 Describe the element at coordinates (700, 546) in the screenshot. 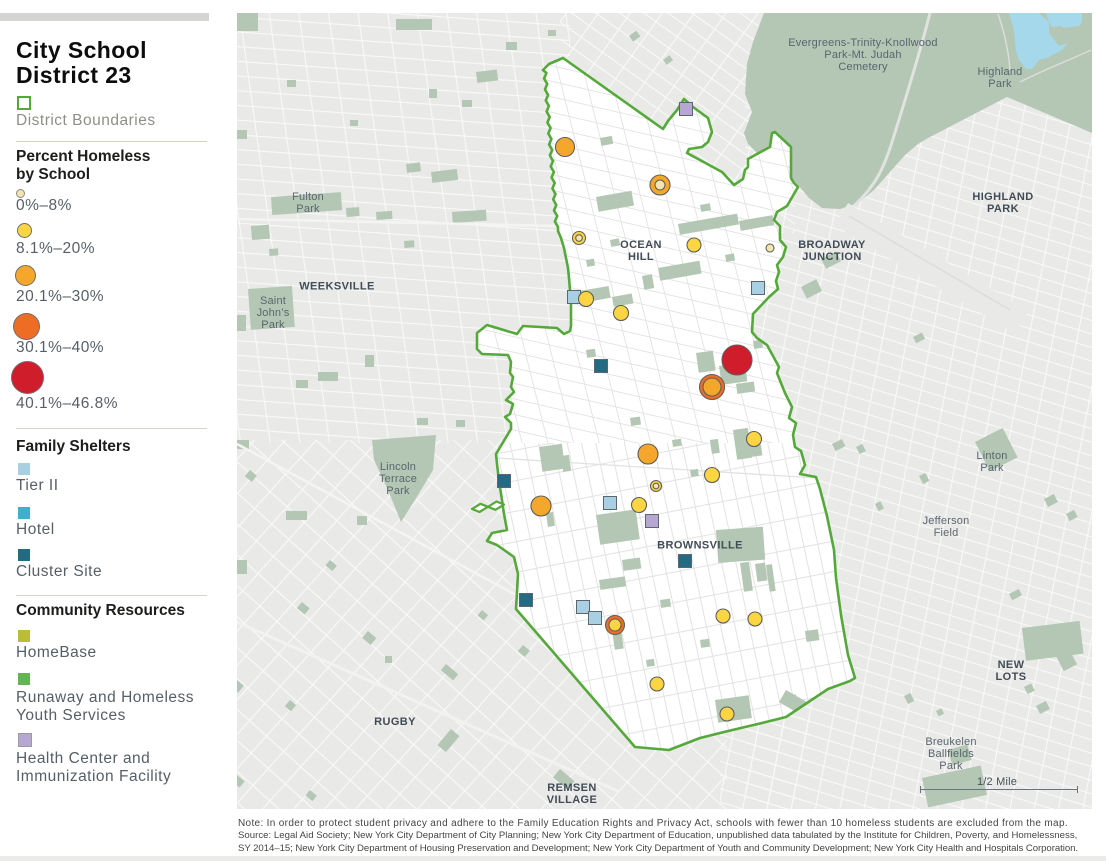

I see `svg-text: BROWNSVILLE` at that location.